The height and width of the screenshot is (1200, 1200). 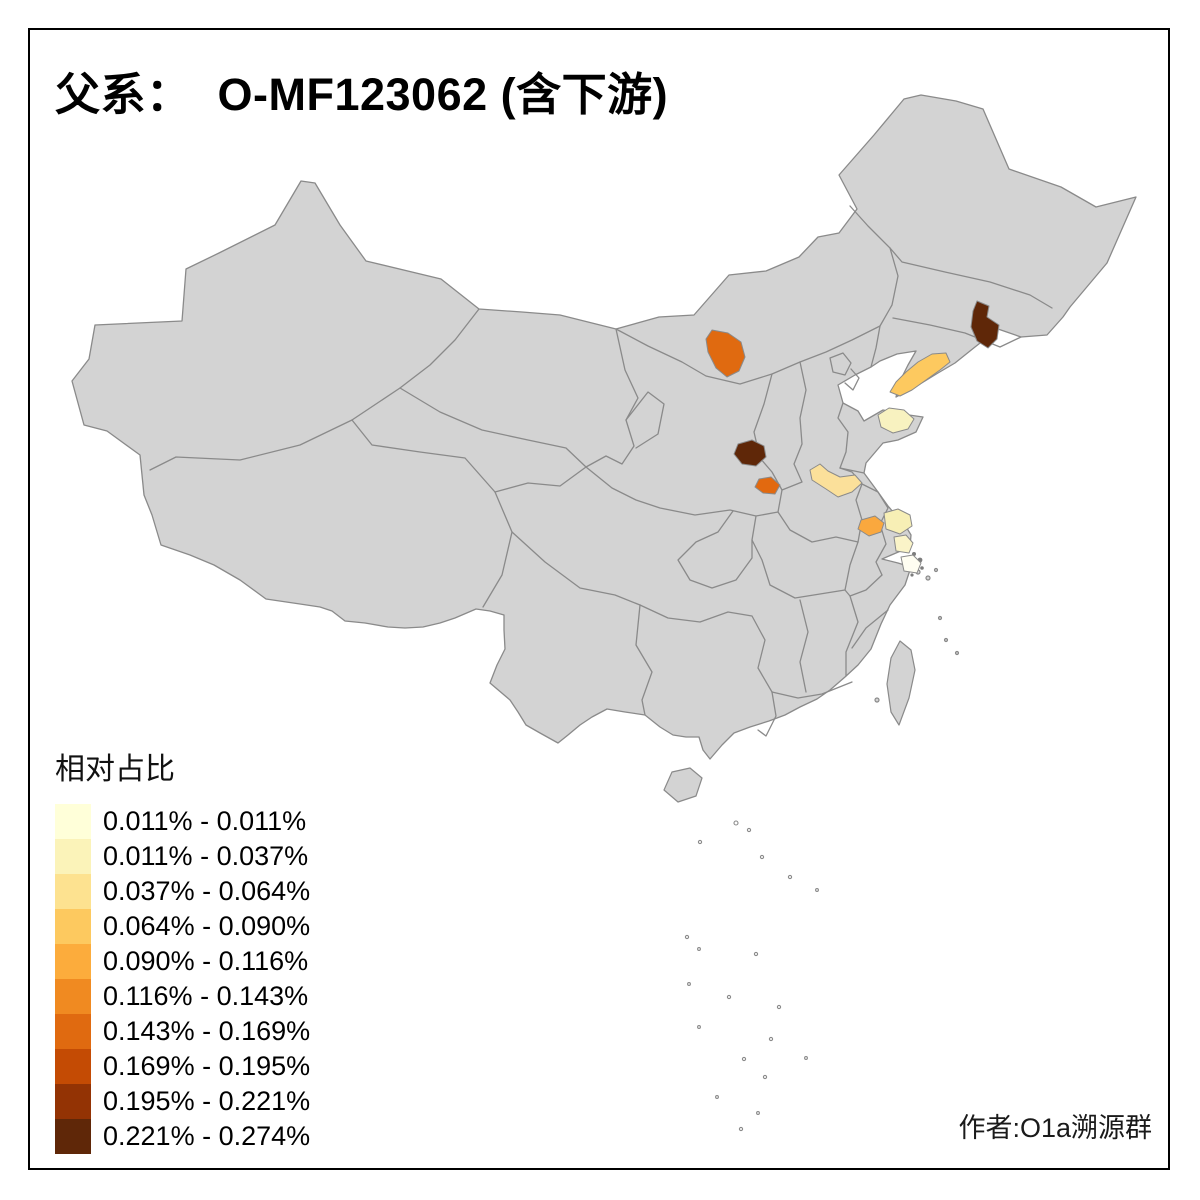 I want to click on legend-label: 0.011% - 0.011%, so click(x=205, y=821).